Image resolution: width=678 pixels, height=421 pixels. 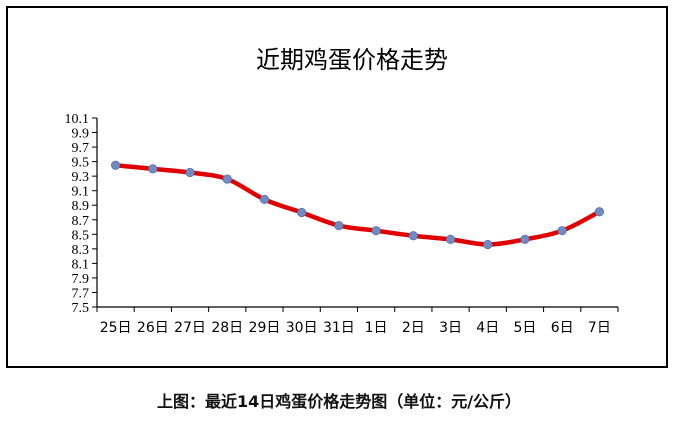 What do you see at coordinates (450, 328) in the screenshot?
I see `x-tick-label: 3日` at bounding box center [450, 328].